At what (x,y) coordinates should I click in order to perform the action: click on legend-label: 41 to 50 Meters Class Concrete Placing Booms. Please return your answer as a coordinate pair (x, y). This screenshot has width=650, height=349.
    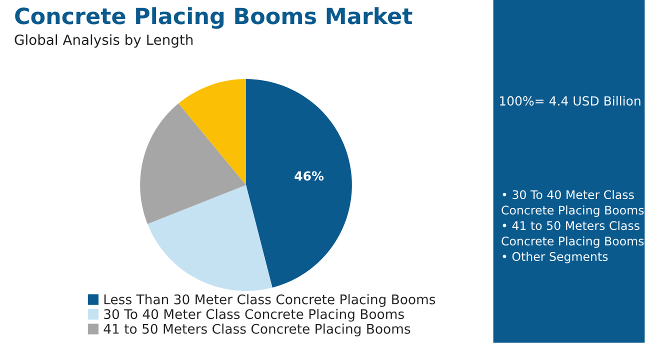
    Looking at the image, I should click on (257, 330).